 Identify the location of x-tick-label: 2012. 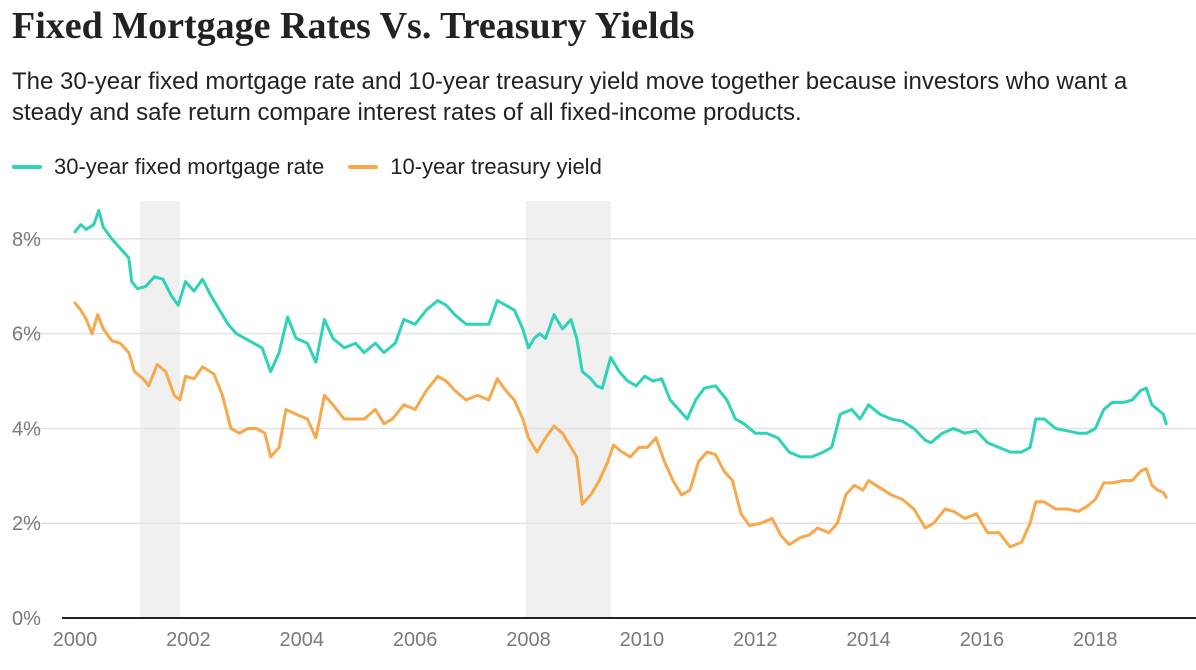
(755, 640).